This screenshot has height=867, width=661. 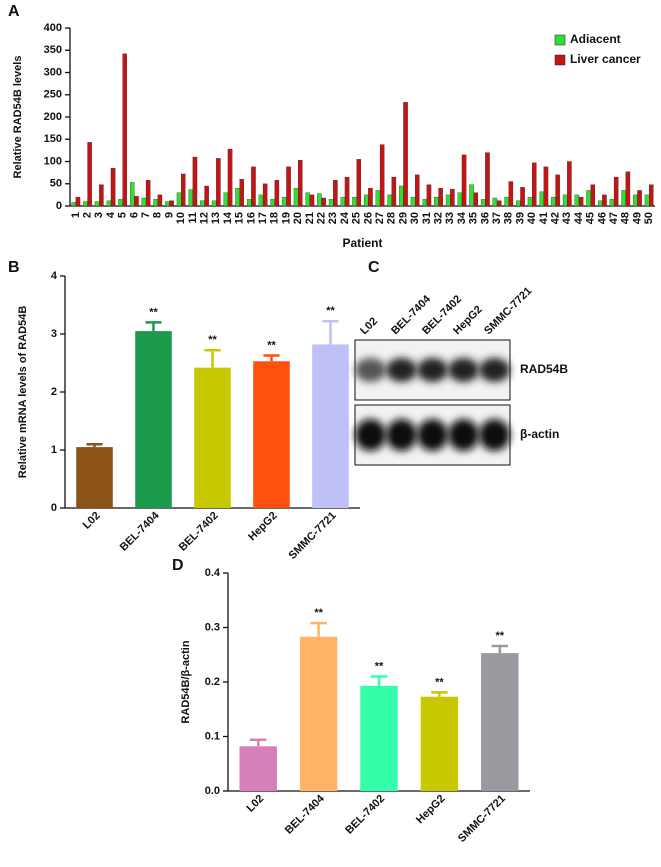 I want to click on row-label: β-actin, so click(x=539, y=434).